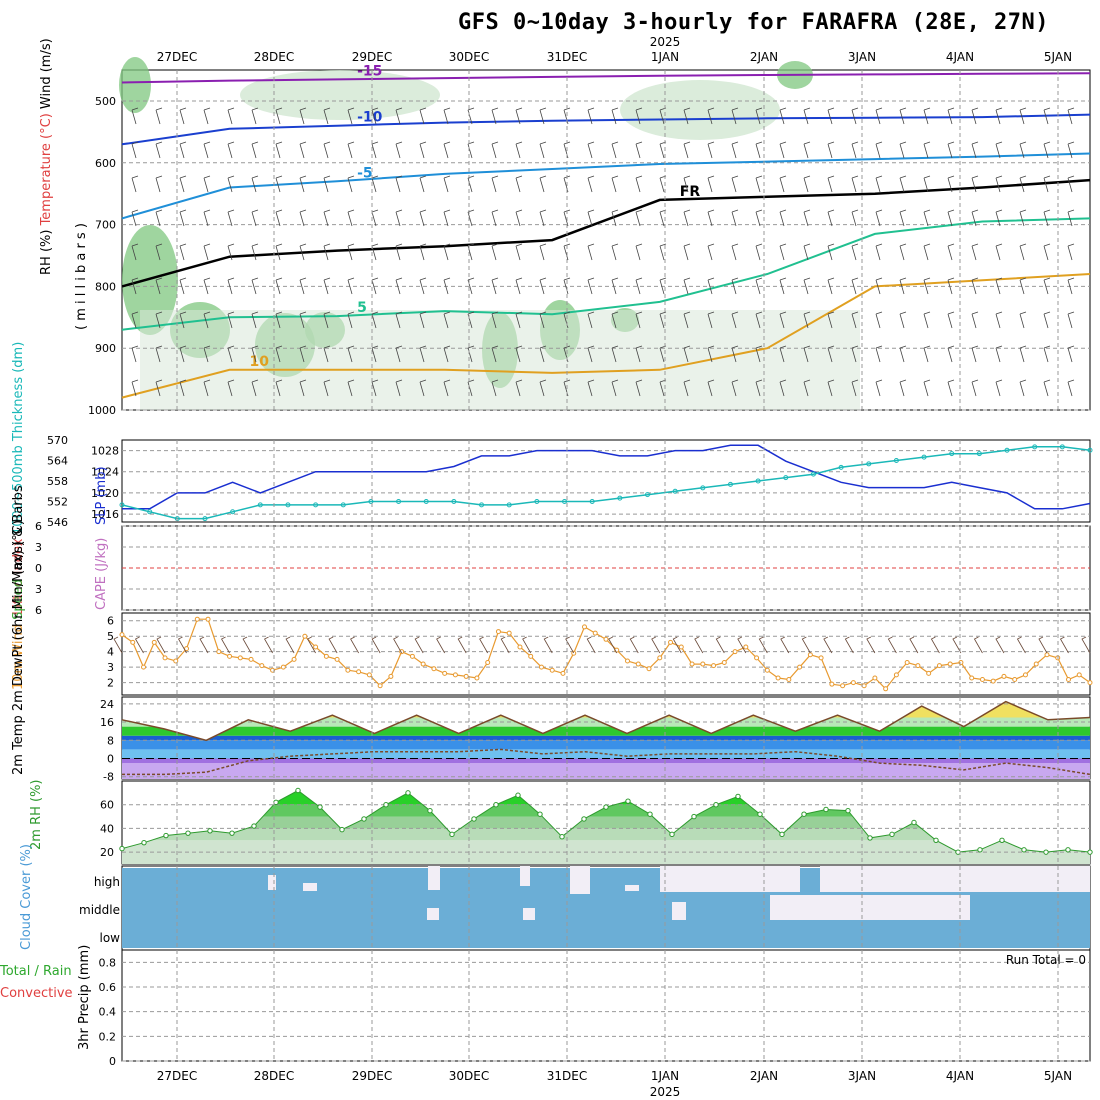  I want to click on date-label-top: 2JAN, so click(764, 57).